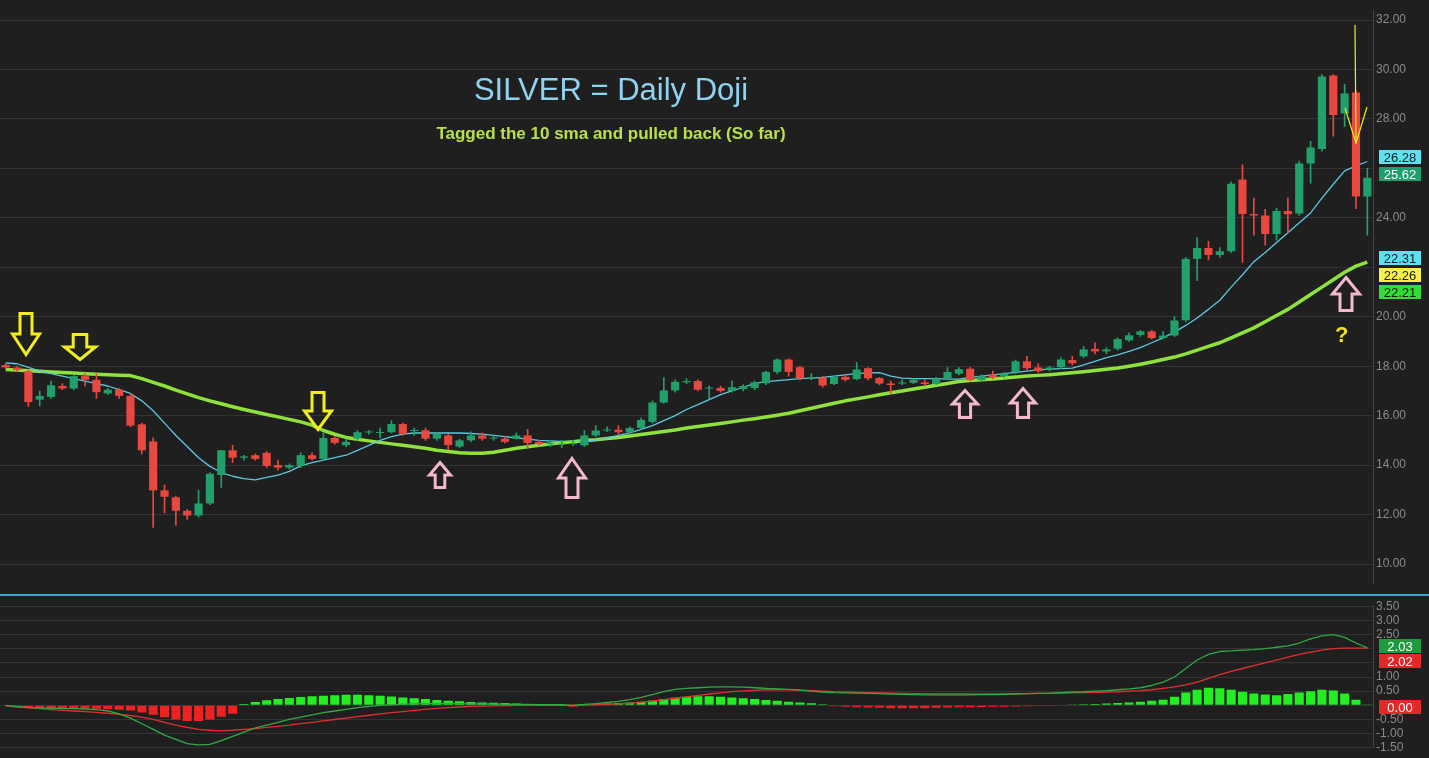 This screenshot has width=1429, height=758. Describe the element at coordinates (1391, 316) in the screenshot. I see `y-tick-label: 20.00` at that location.